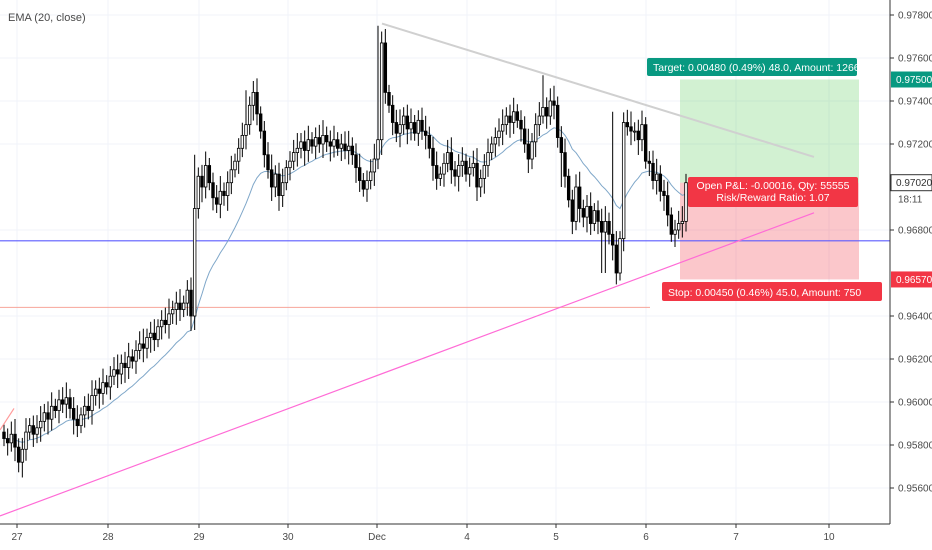  What do you see at coordinates (915, 231) in the screenshot?
I see `price-tick-label: 0.96800` at bounding box center [915, 231].